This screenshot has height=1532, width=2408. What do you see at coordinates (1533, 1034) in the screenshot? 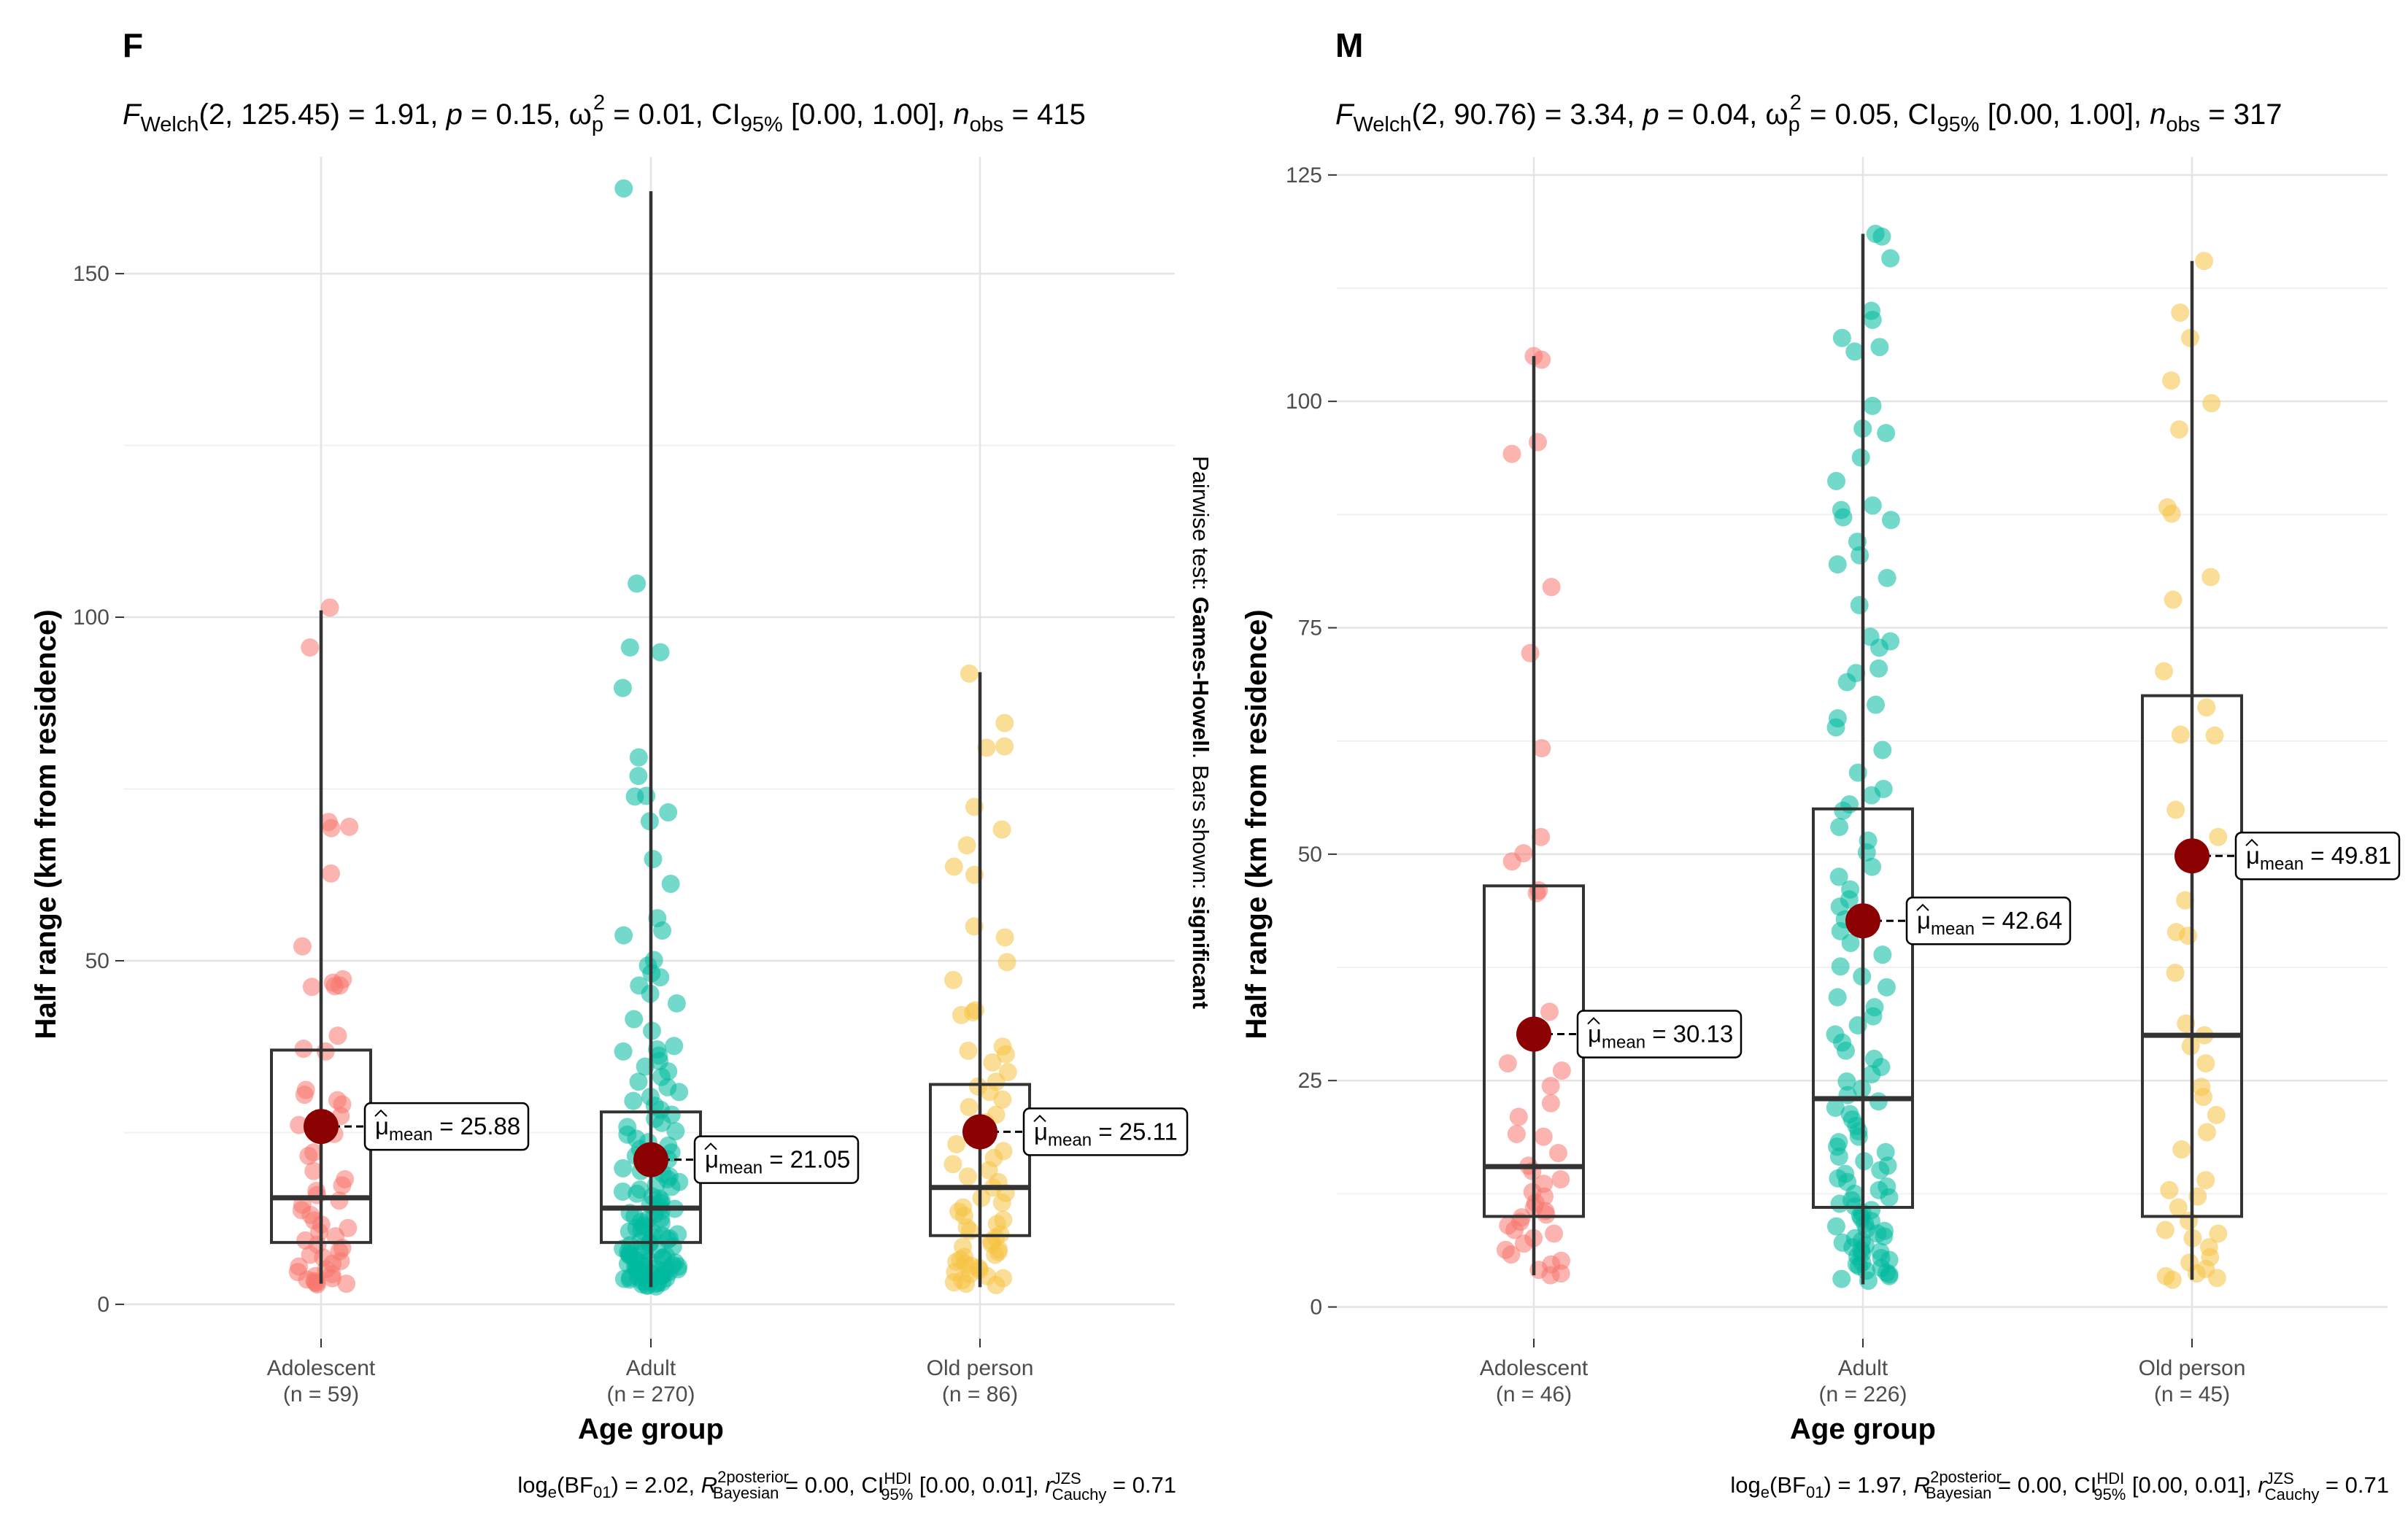
I see `panel-m-mean-point-adolescent` at bounding box center [1533, 1034].